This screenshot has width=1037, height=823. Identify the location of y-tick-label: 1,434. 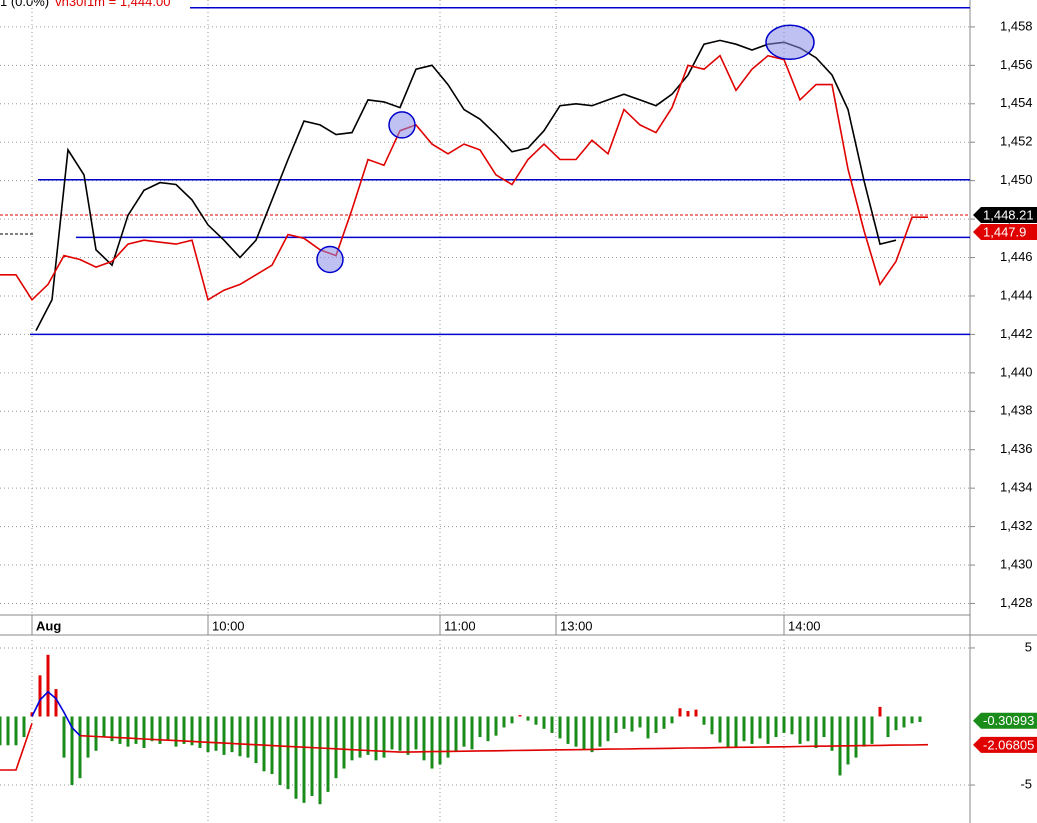
(1016, 487).